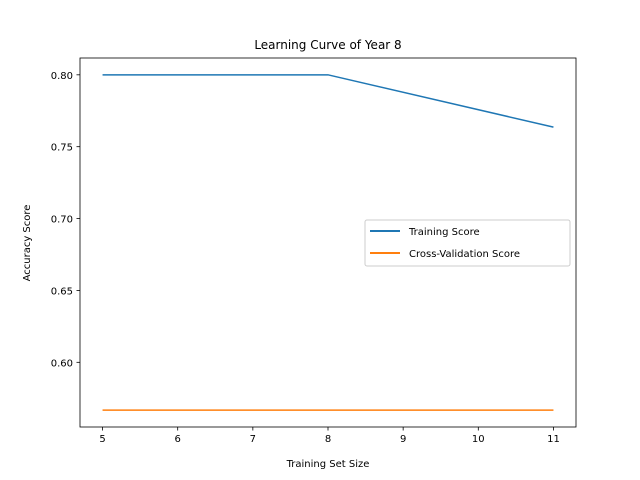 The height and width of the screenshot is (480, 640). Describe the element at coordinates (253, 439) in the screenshot. I see `x-tick-label: 7` at that location.